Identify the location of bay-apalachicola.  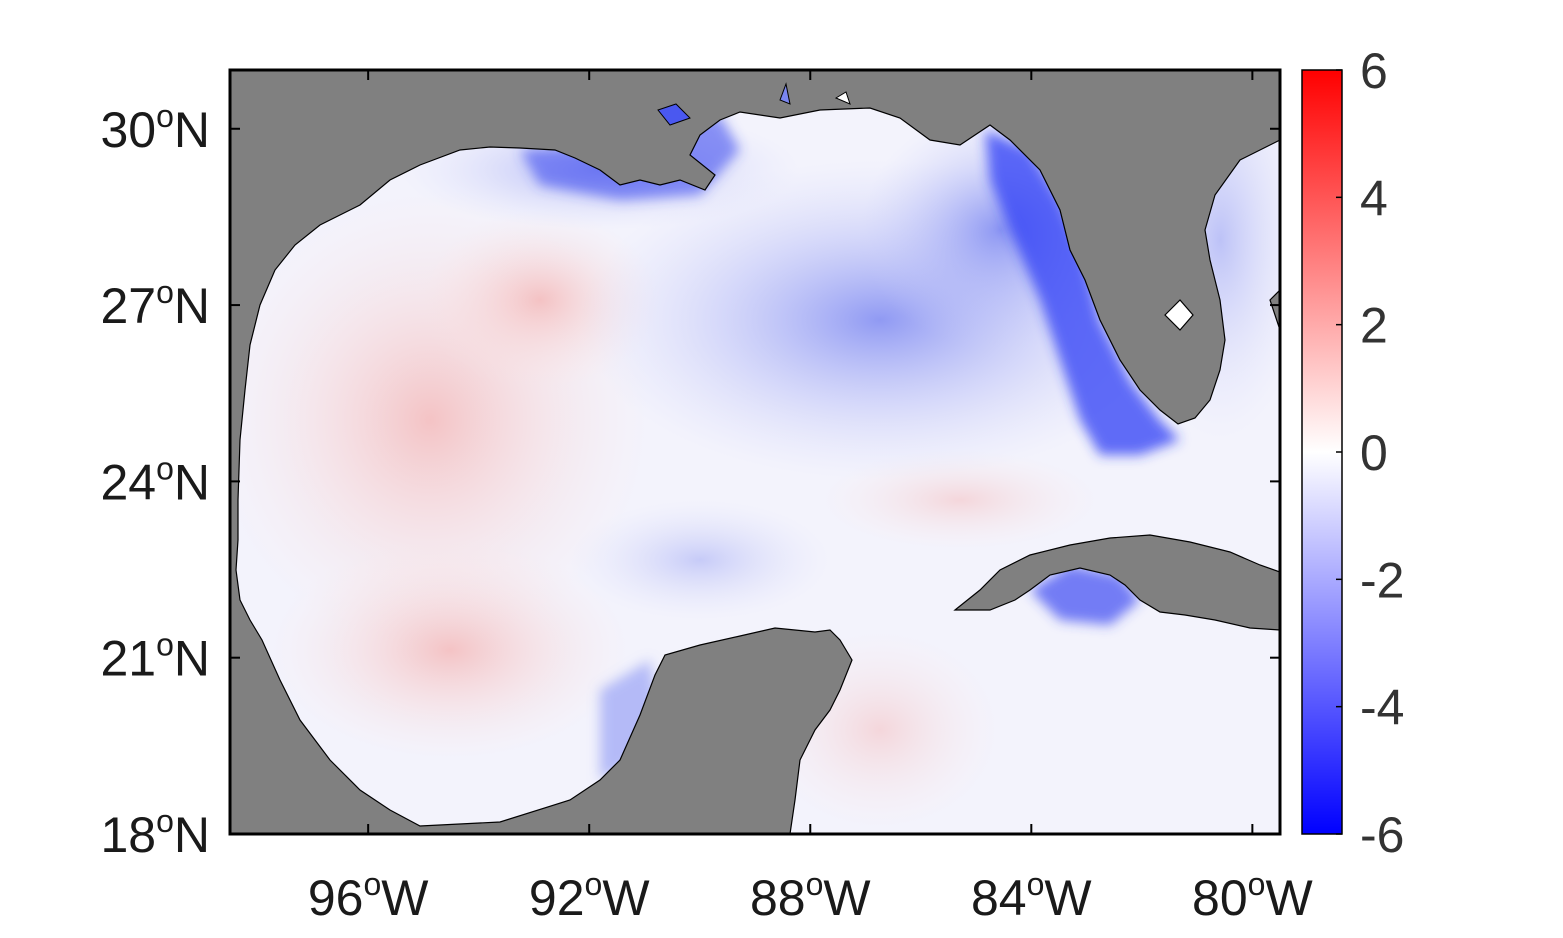
(674, 114).